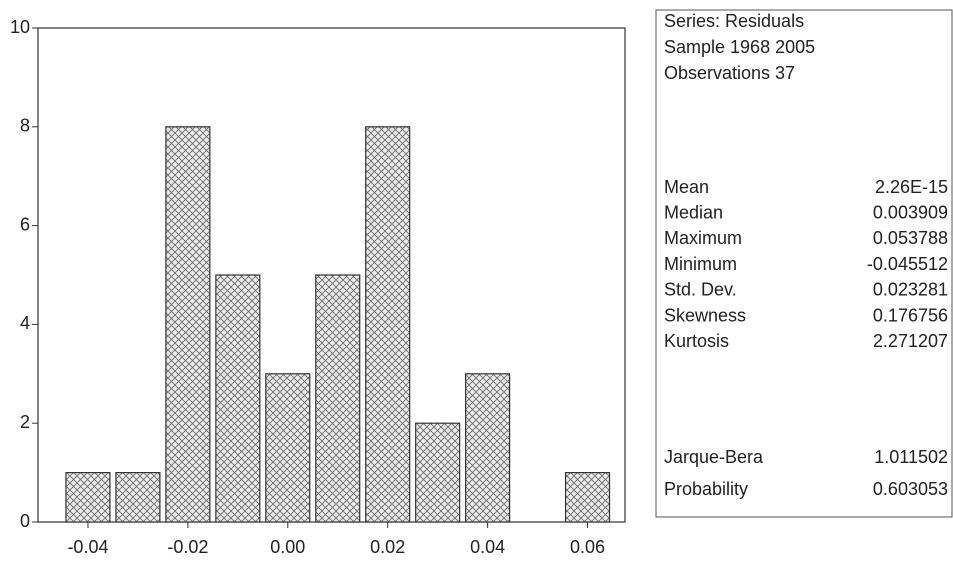  I want to click on x-tick-label: -0.04, so click(87, 547).